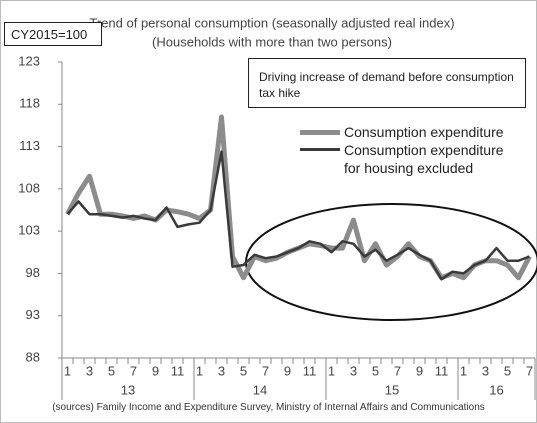  I want to click on base-note: CY2015=100, so click(53, 34).